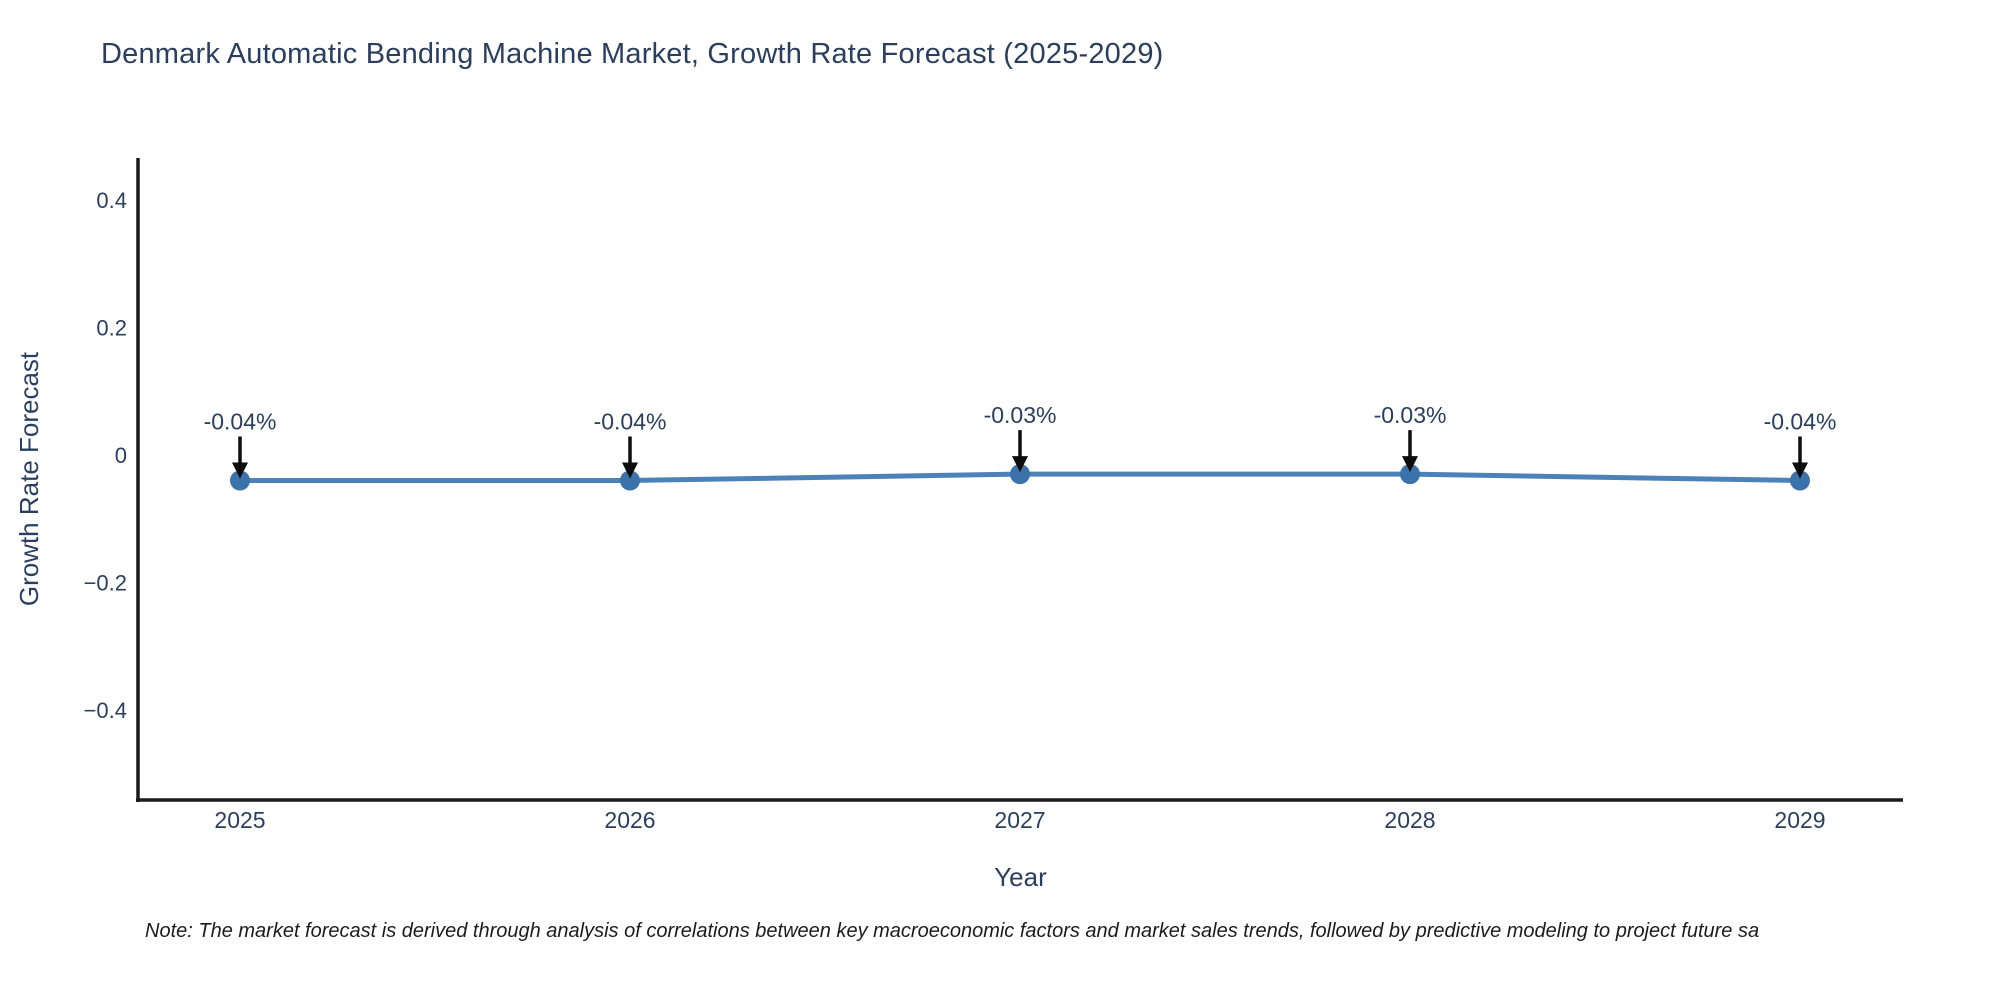 The image size is (2000, 1000). I want to click on data-point-2029, so click(1800, 480).